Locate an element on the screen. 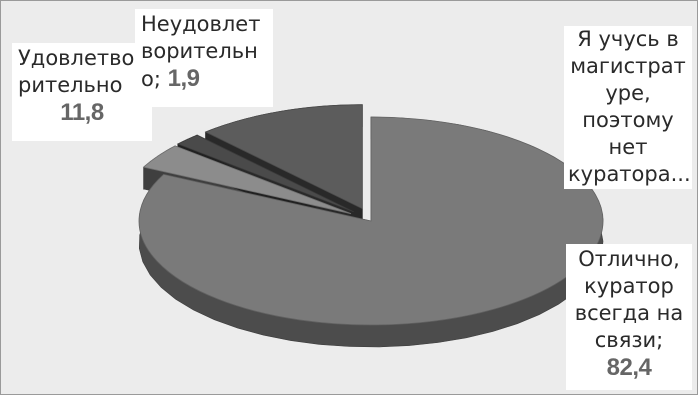 This screenshot has height=396, width=698. label-excellent-value: 82,4 is located at coordinates (629, 367).